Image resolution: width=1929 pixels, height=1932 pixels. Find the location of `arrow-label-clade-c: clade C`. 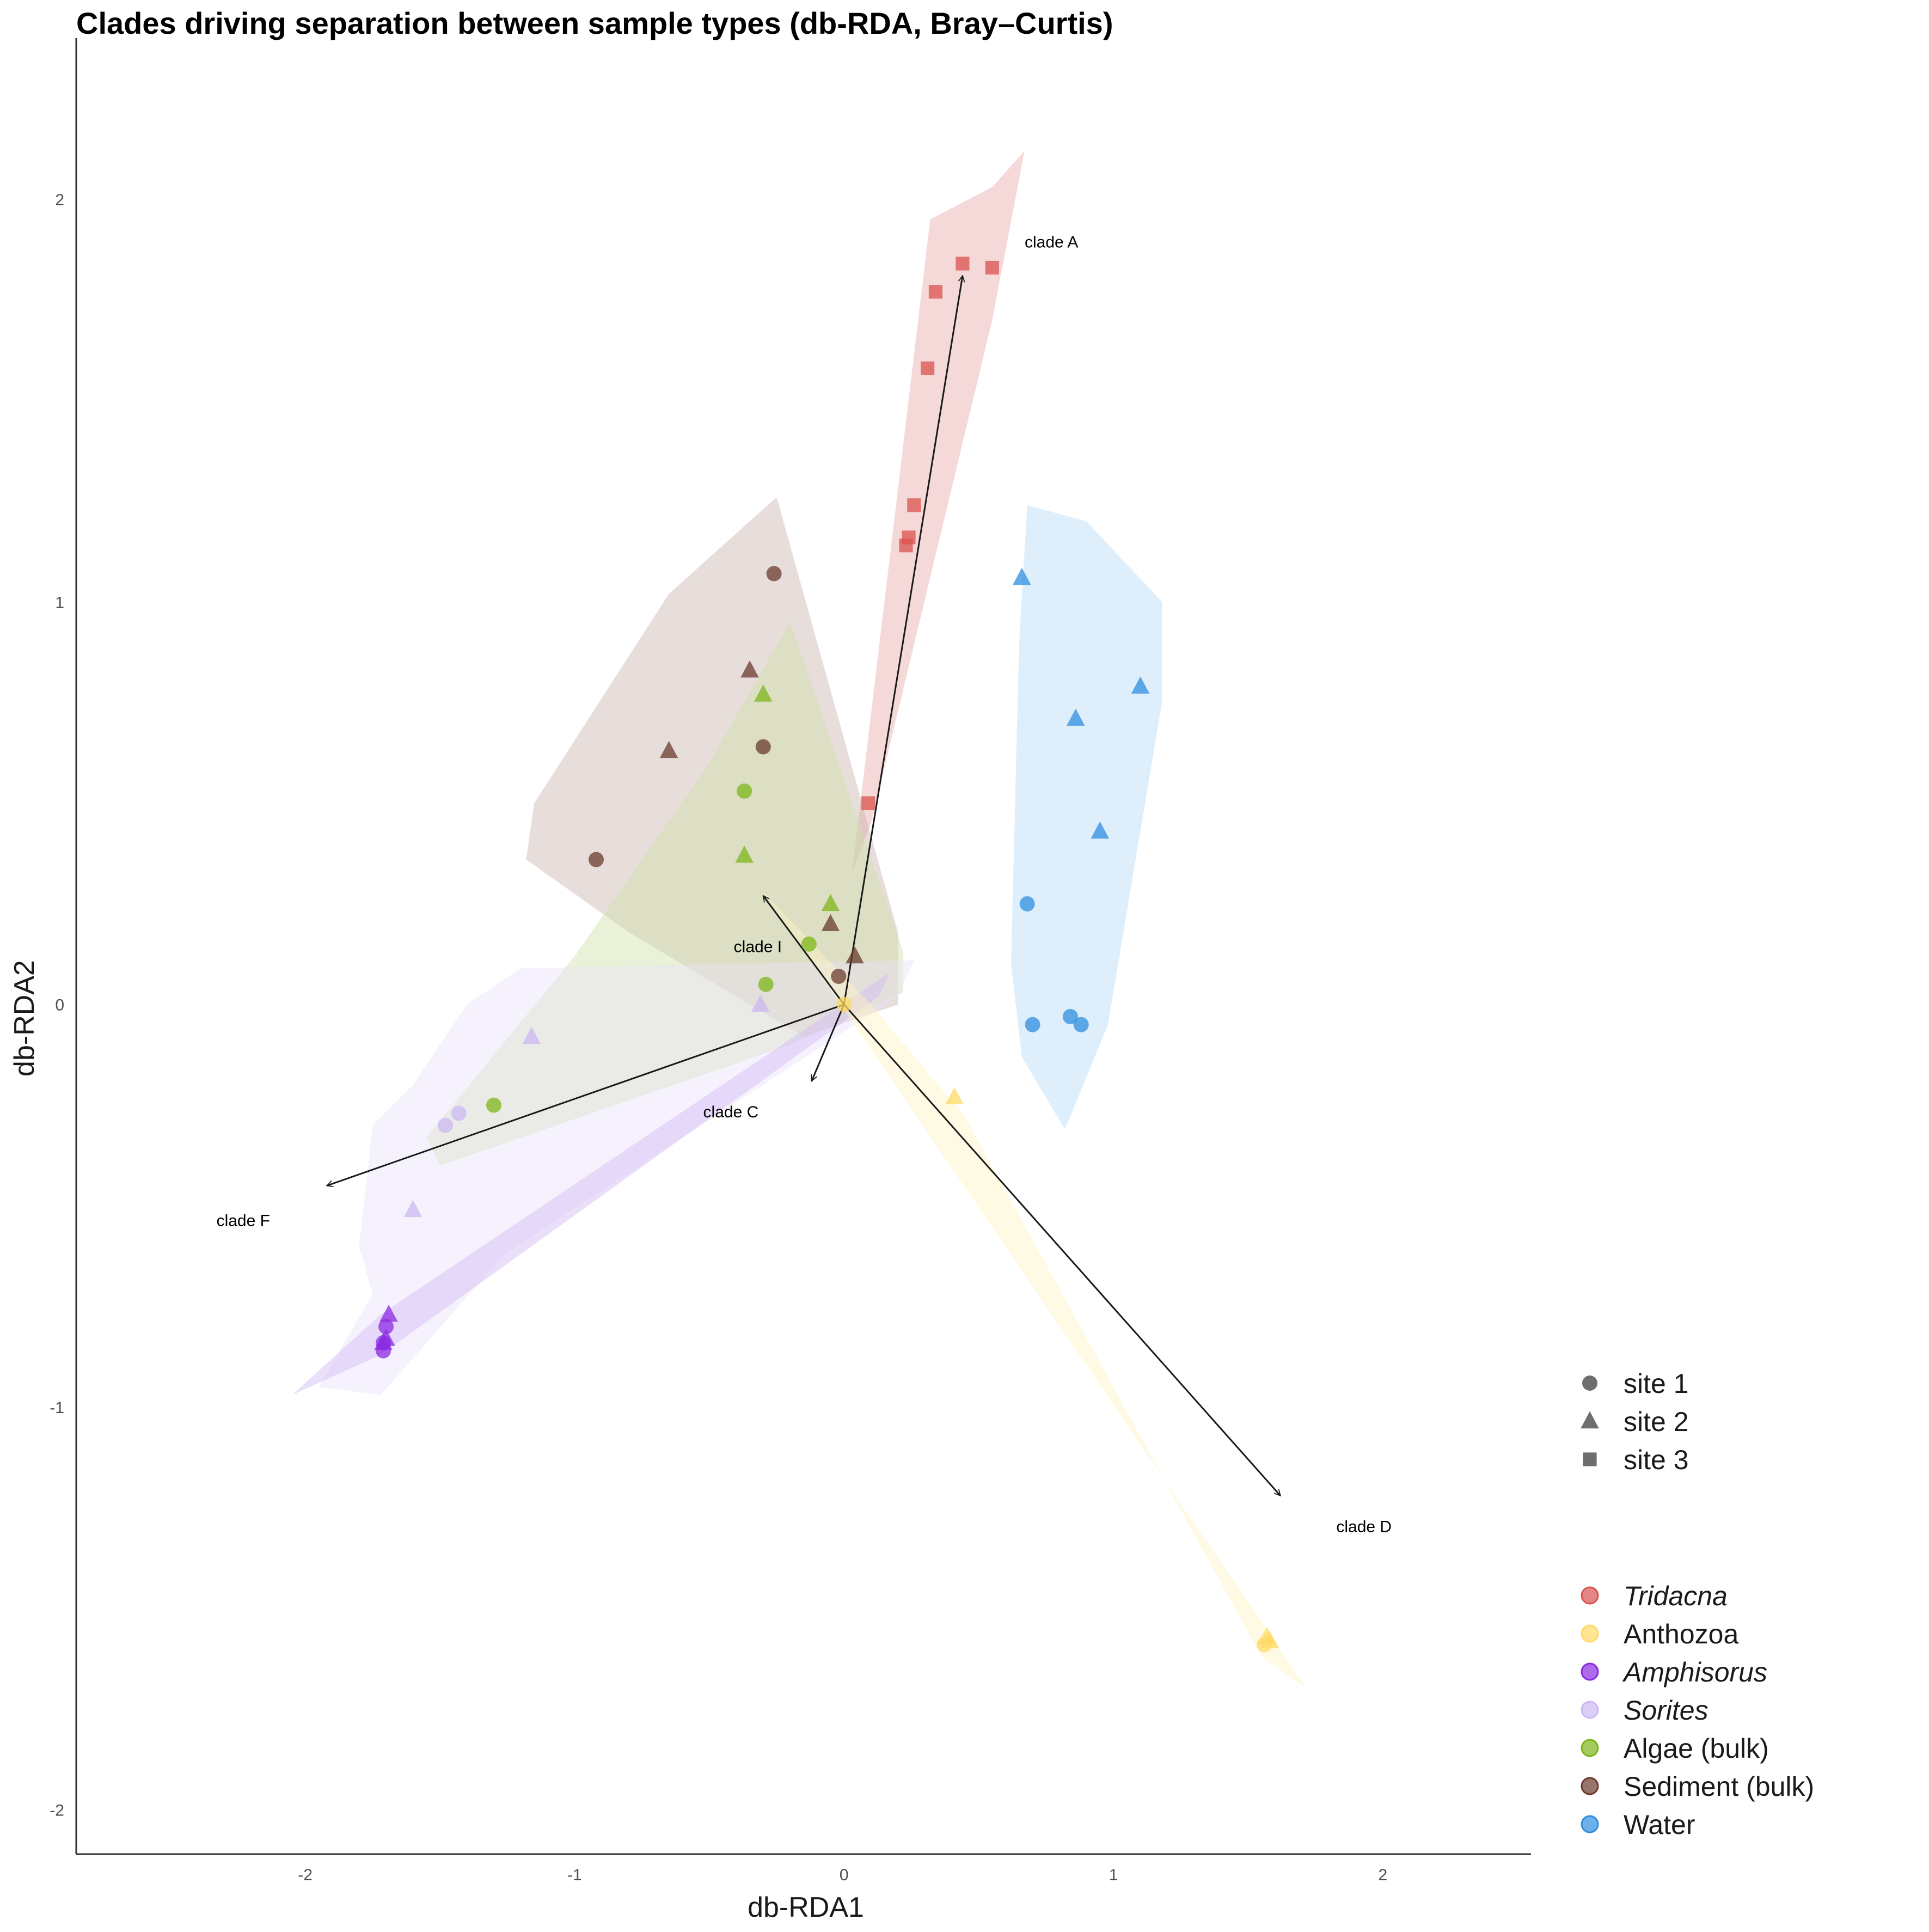

arrow-label-clade-c: clade C is located at coordinates (731, 1112).